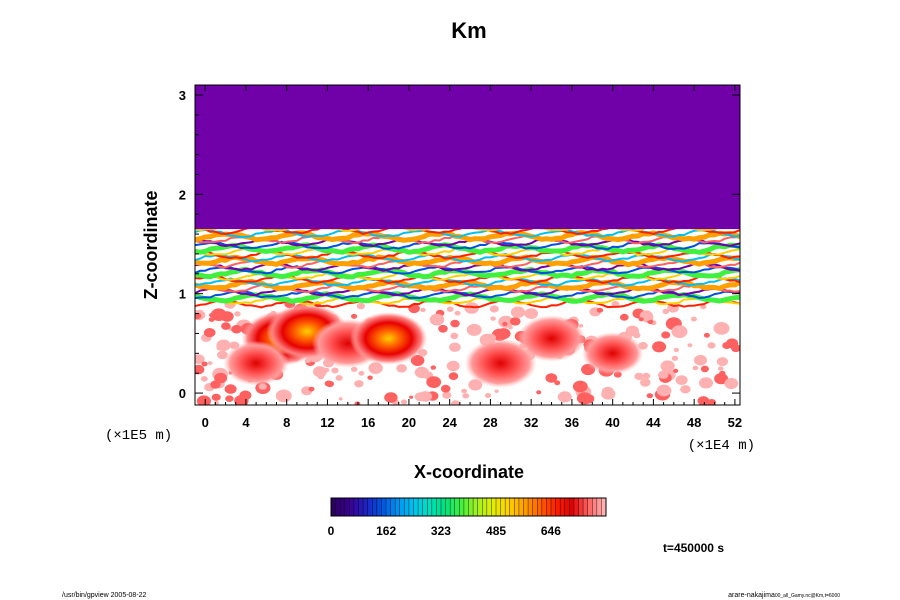 Image resolution: width=900 pixels, height=600 pixels. What do you see at coordinates (246, 422) in the screenshot?
I see `x-tick-label: 4` at bounding box center [246, 422].